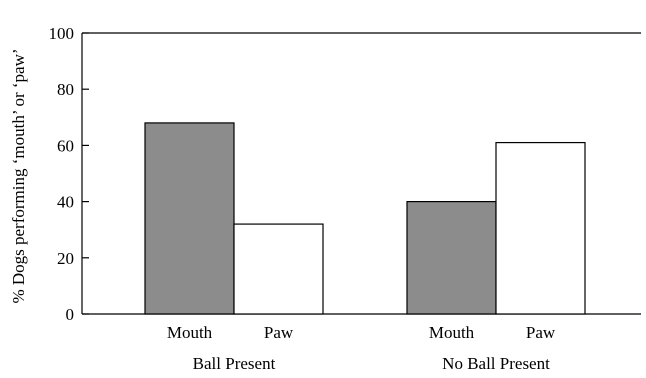  Describe the element at coordinates (65, 258) in the screenshot. I see `y-tick-label: 20` at that location.